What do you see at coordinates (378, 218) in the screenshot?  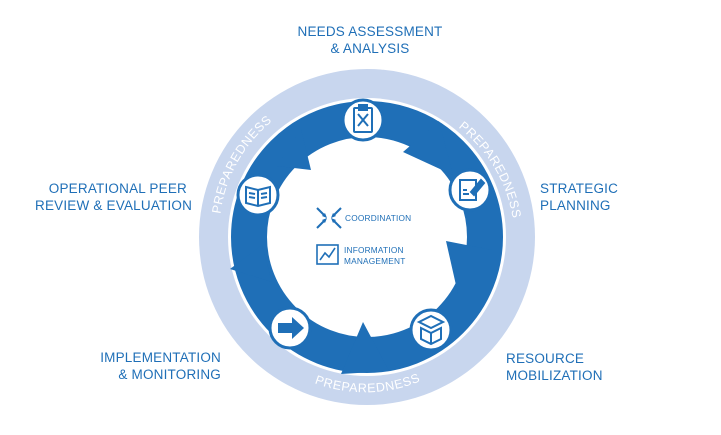 I see `coordination-label: COORDINATION` at bounding box center [378, 218].